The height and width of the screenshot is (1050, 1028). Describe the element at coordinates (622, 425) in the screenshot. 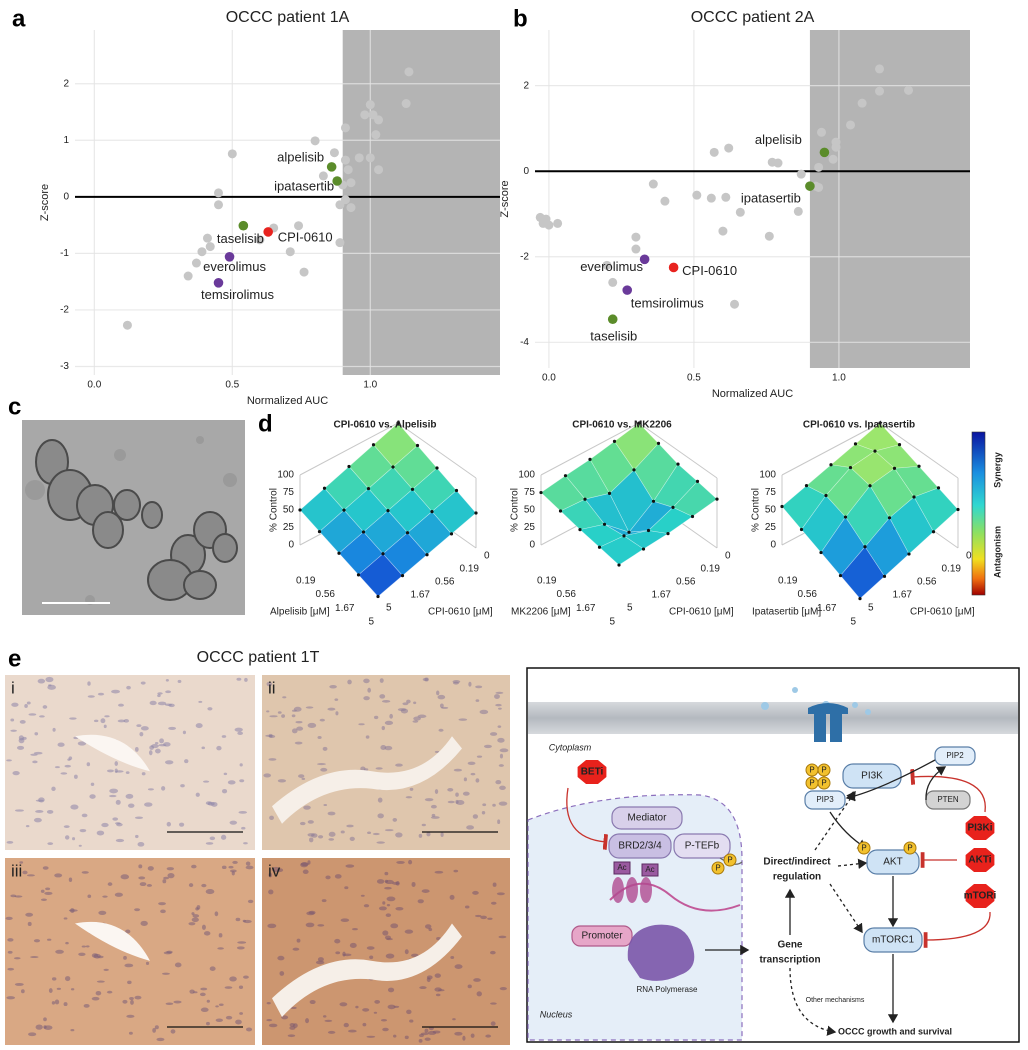

I see `plot-title: CPI-0610 vs. MK2206` at that location.